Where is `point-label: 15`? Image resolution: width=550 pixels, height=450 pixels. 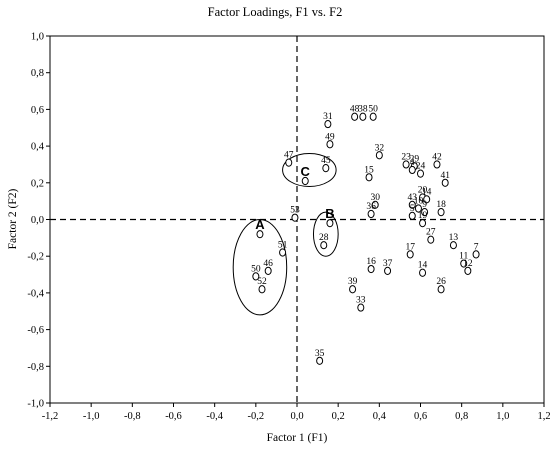 point-label: 15 is located at coordinates (369, 170).